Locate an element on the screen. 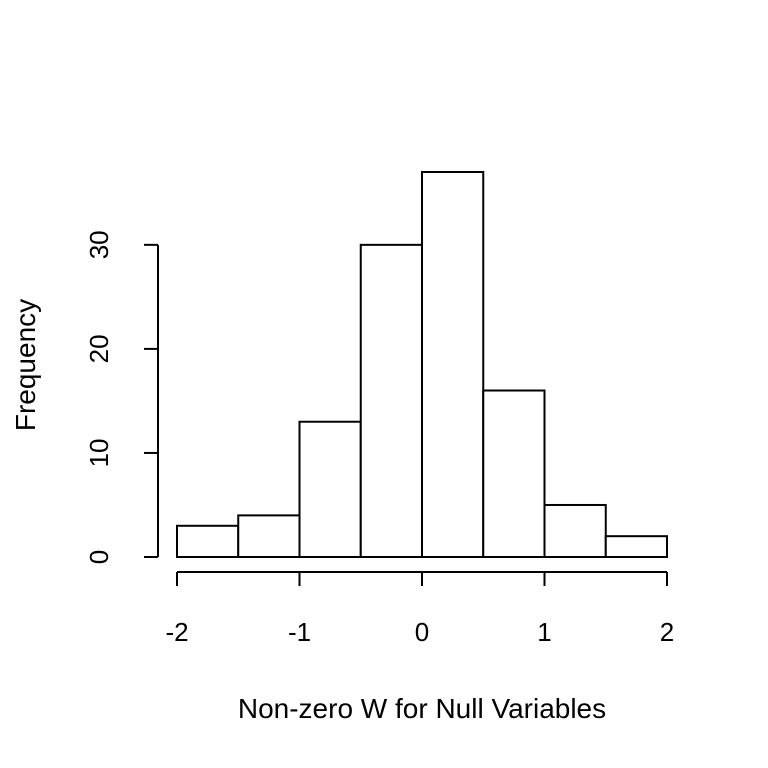 The image size is (768, 768). y-tick-label: 20 is located at coordinates (99, 348).